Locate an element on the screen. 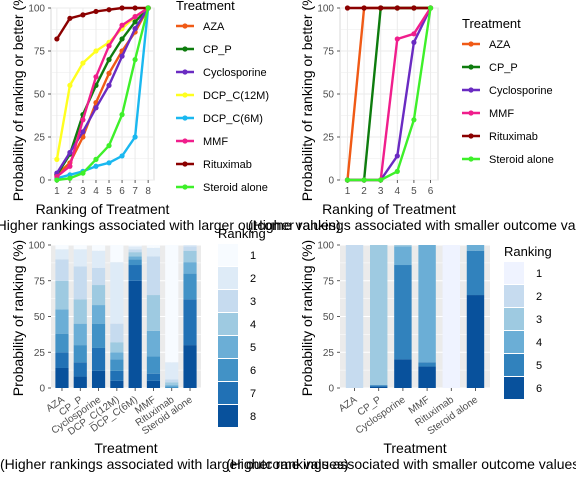  legend-label-steroid-alone: Steroid alone is located at coordinates (235, 188).